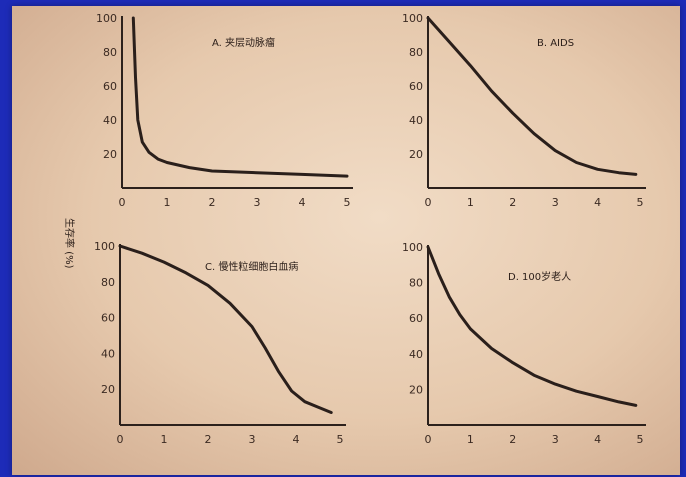 Image resolution: width=686 pixels, height=477 pixels. I want to click on chart-title: A. 夹层动脉瘤, so click(243, 42).